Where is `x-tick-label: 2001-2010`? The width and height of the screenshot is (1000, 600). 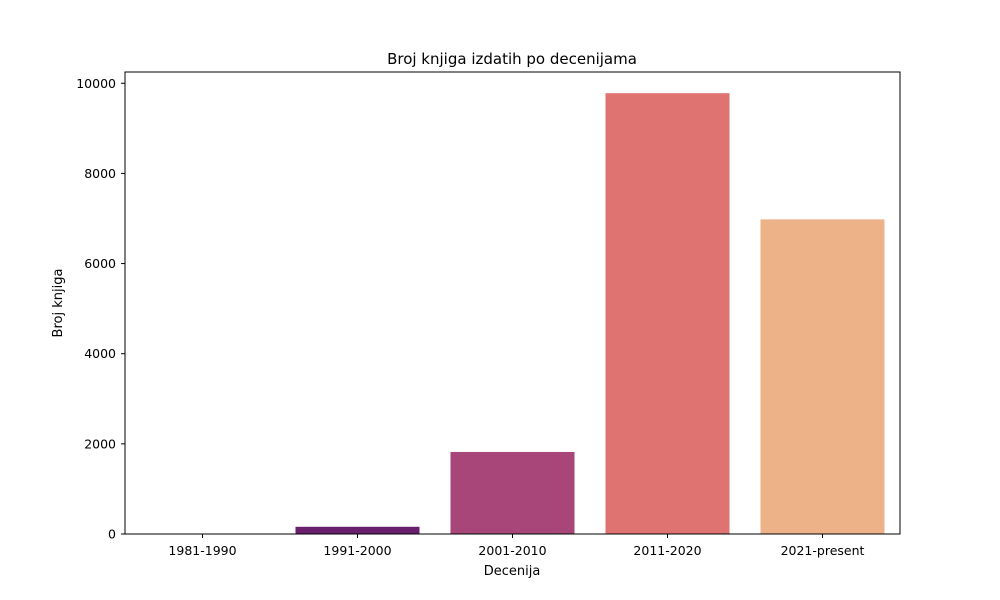
x-tick-label: 2001-2010 is located at coordinates (512, 550).